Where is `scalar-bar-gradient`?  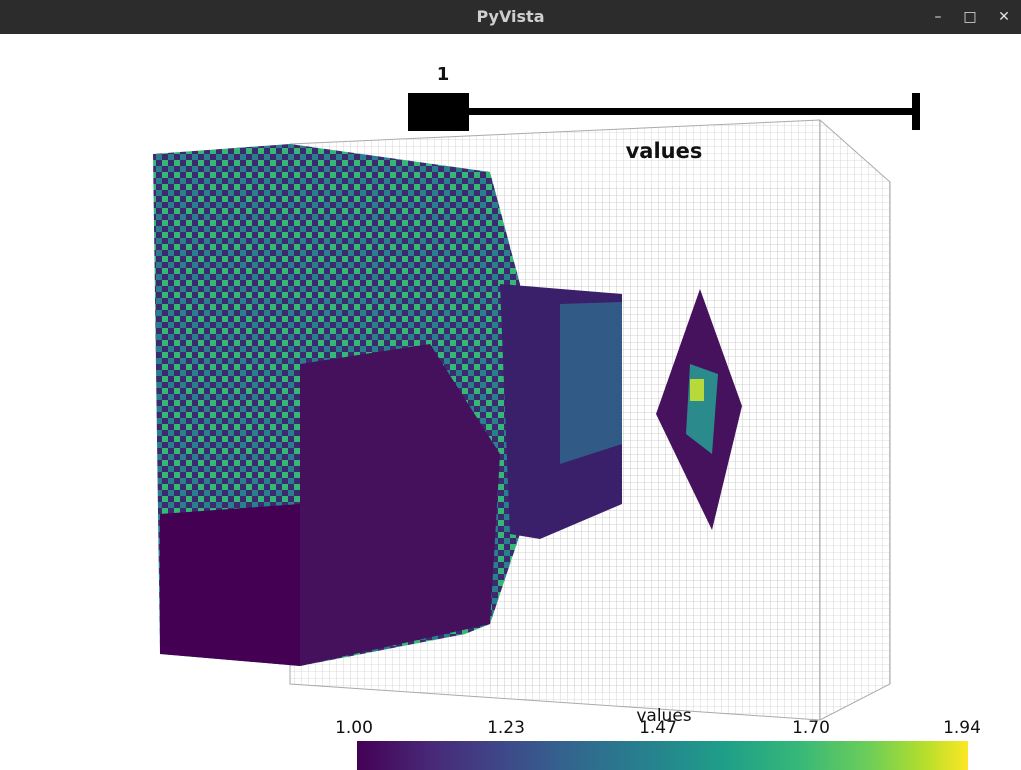
scalar-bar-gradient is located at coordinates (662, 755).